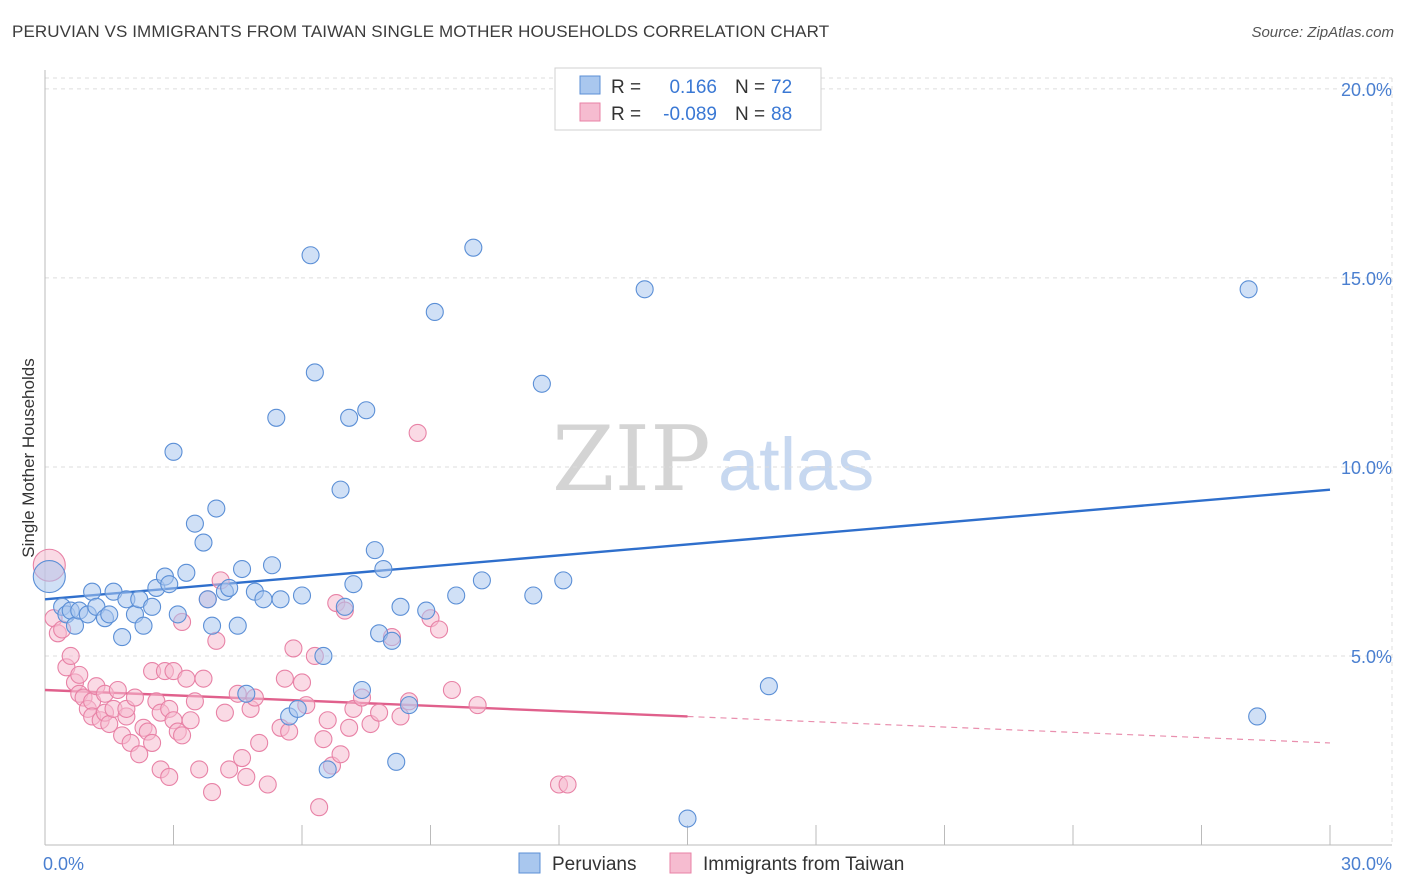  What do you see at coordinates (1371, 657) in the screenshot?
I see `y-tick-label: 5.0%` at bounding box center [1371, 657].